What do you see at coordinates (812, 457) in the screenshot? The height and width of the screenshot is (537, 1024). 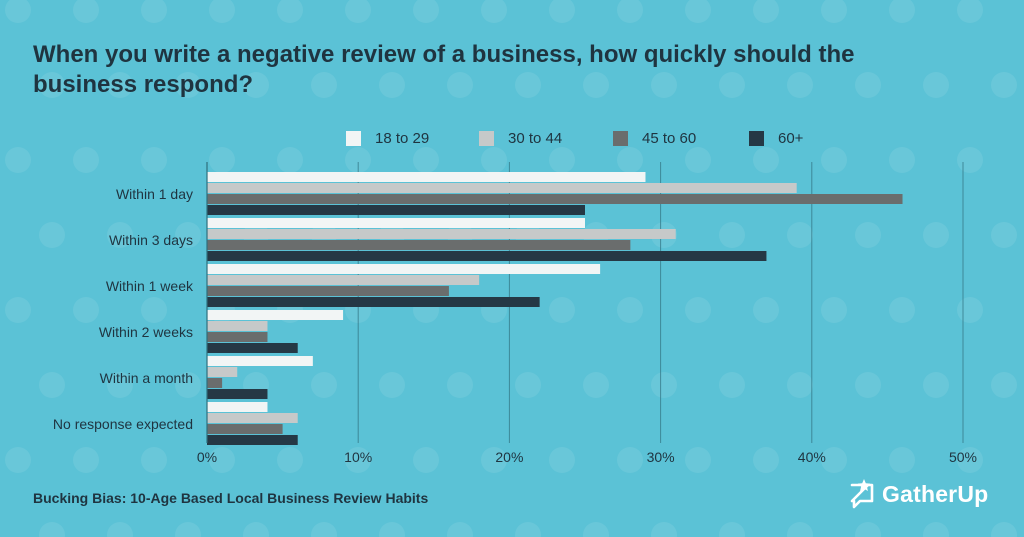 I see `x-tick-label: 40%` at bounding box center [812, 457].